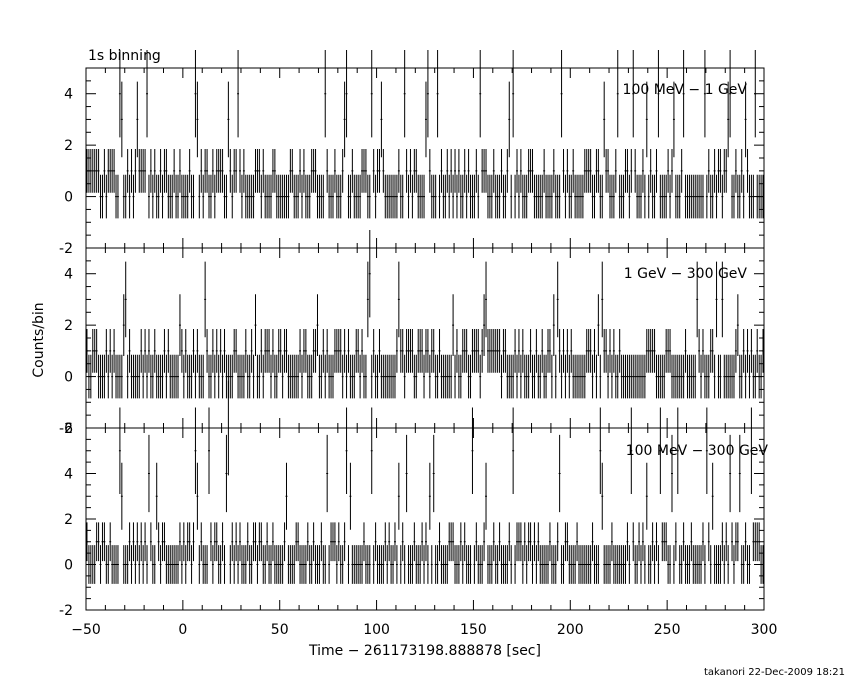 The image size is (850, 680). I want to click on y-tick-label: 6, so click(68, 429).